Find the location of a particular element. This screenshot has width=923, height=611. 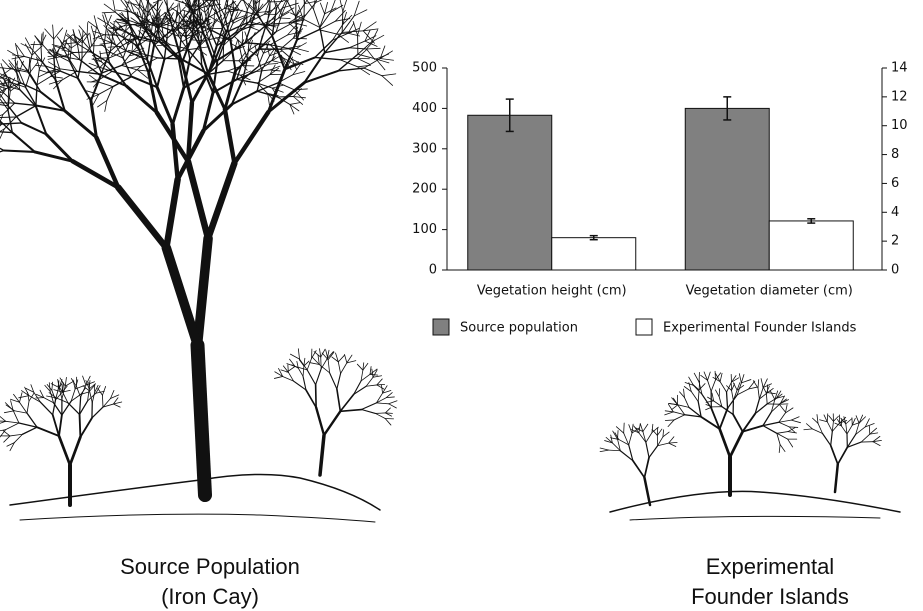

y2-tick-label: 8 is located at coordinates (895, 154).